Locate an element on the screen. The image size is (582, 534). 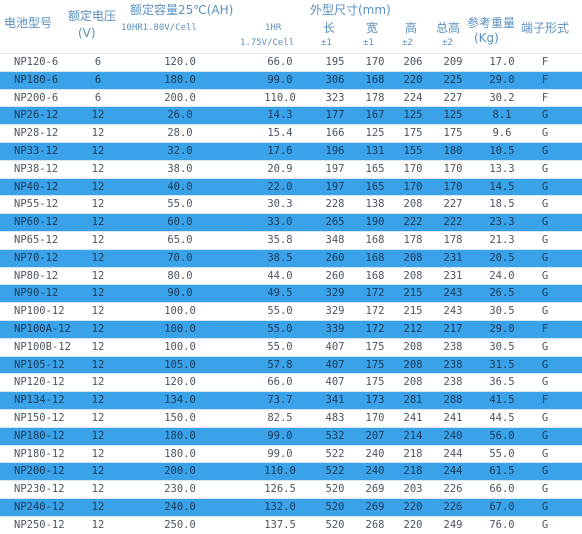
header-capacity-1hr: 1HR is located at coordinates (273, 28).